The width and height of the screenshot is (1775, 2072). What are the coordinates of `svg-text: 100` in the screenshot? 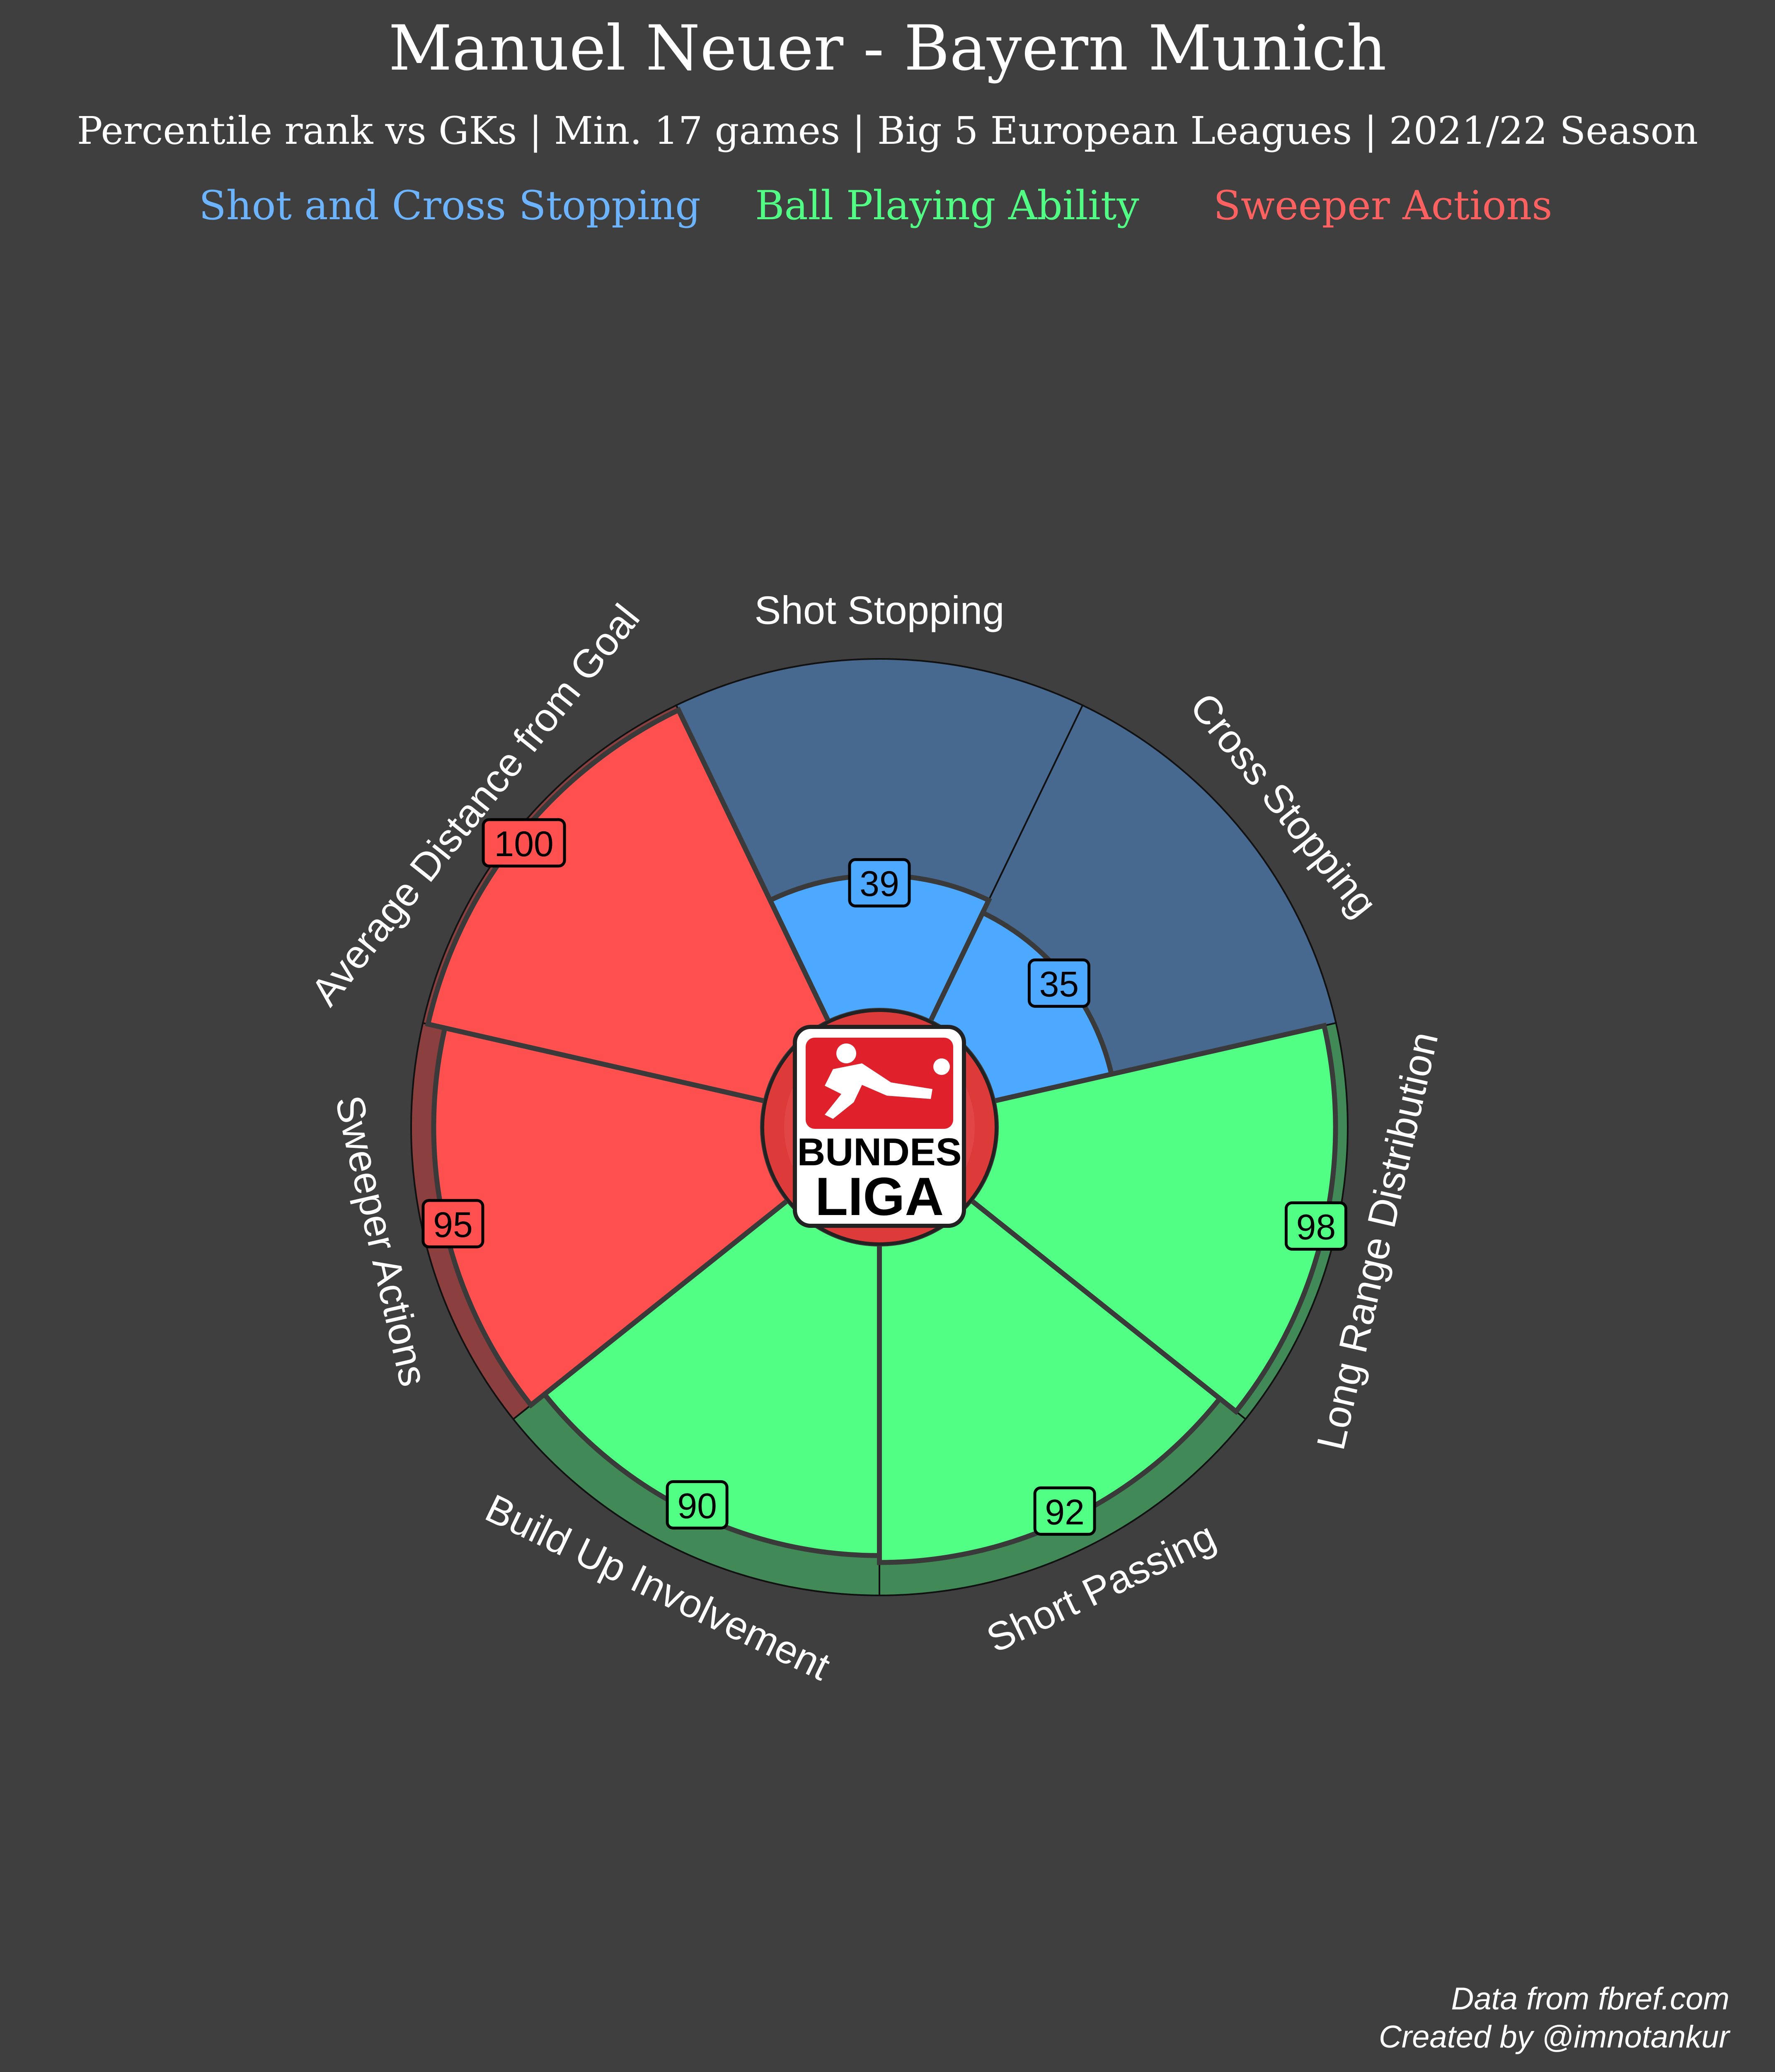 It's located at (524, 844).